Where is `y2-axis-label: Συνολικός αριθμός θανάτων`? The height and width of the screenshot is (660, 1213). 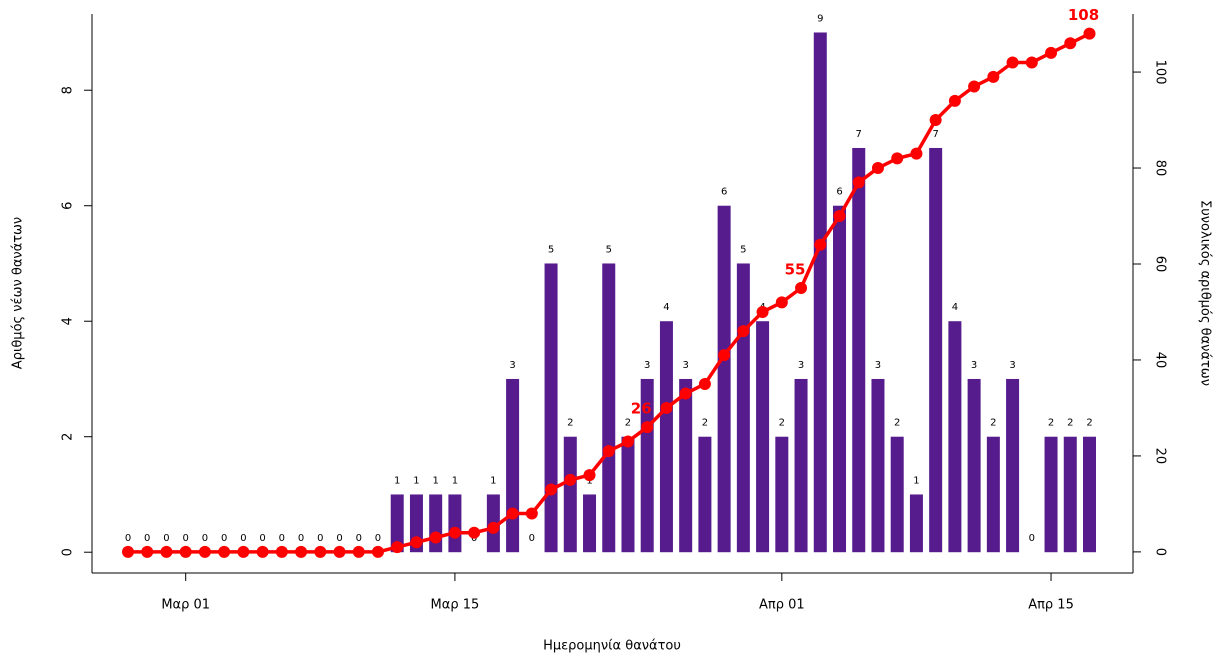 y2-axis-label: Συνολικός αριθμός θανάτων is located at coordinates (1205, 293).